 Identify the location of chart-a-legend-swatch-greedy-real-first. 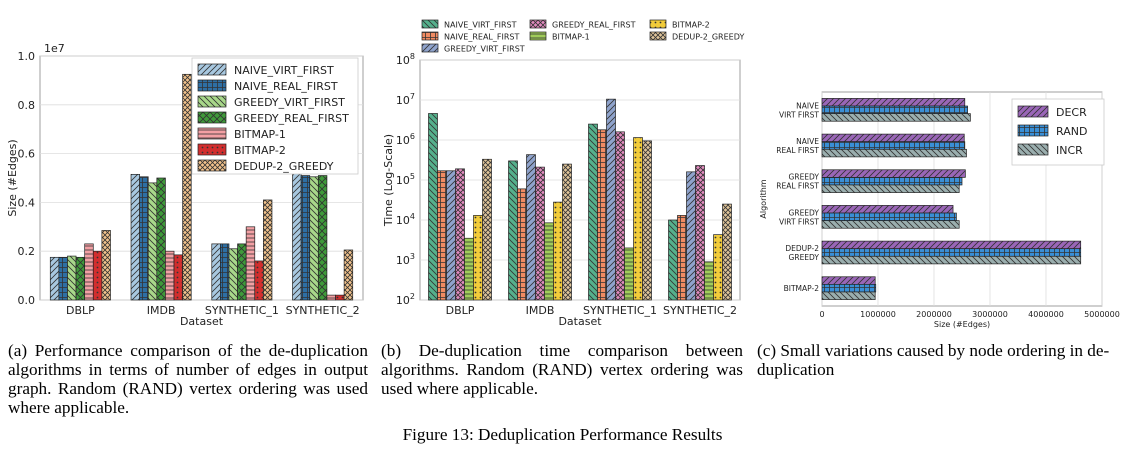
(212, 117).